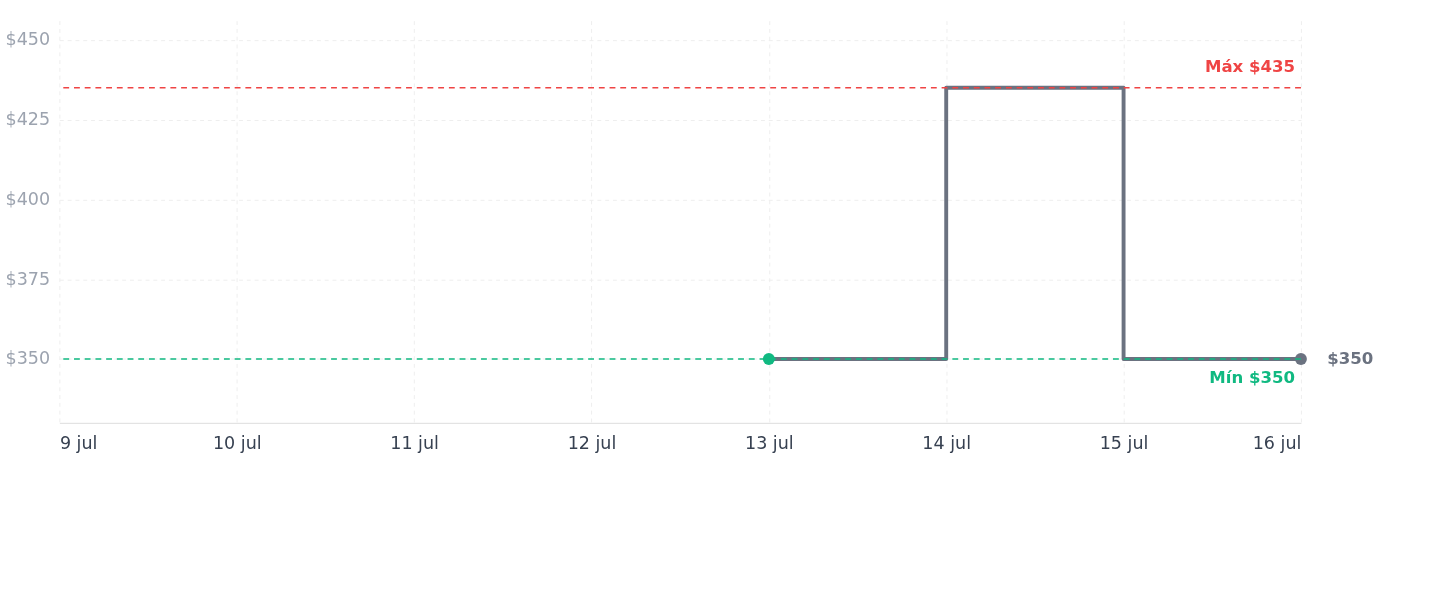 The height and width of the screenshot is (607, 1447). What do you see at coordinates (28, 358) in the screenshot?
I see `y-tick-label: $350` at bounding box center [28, 358].